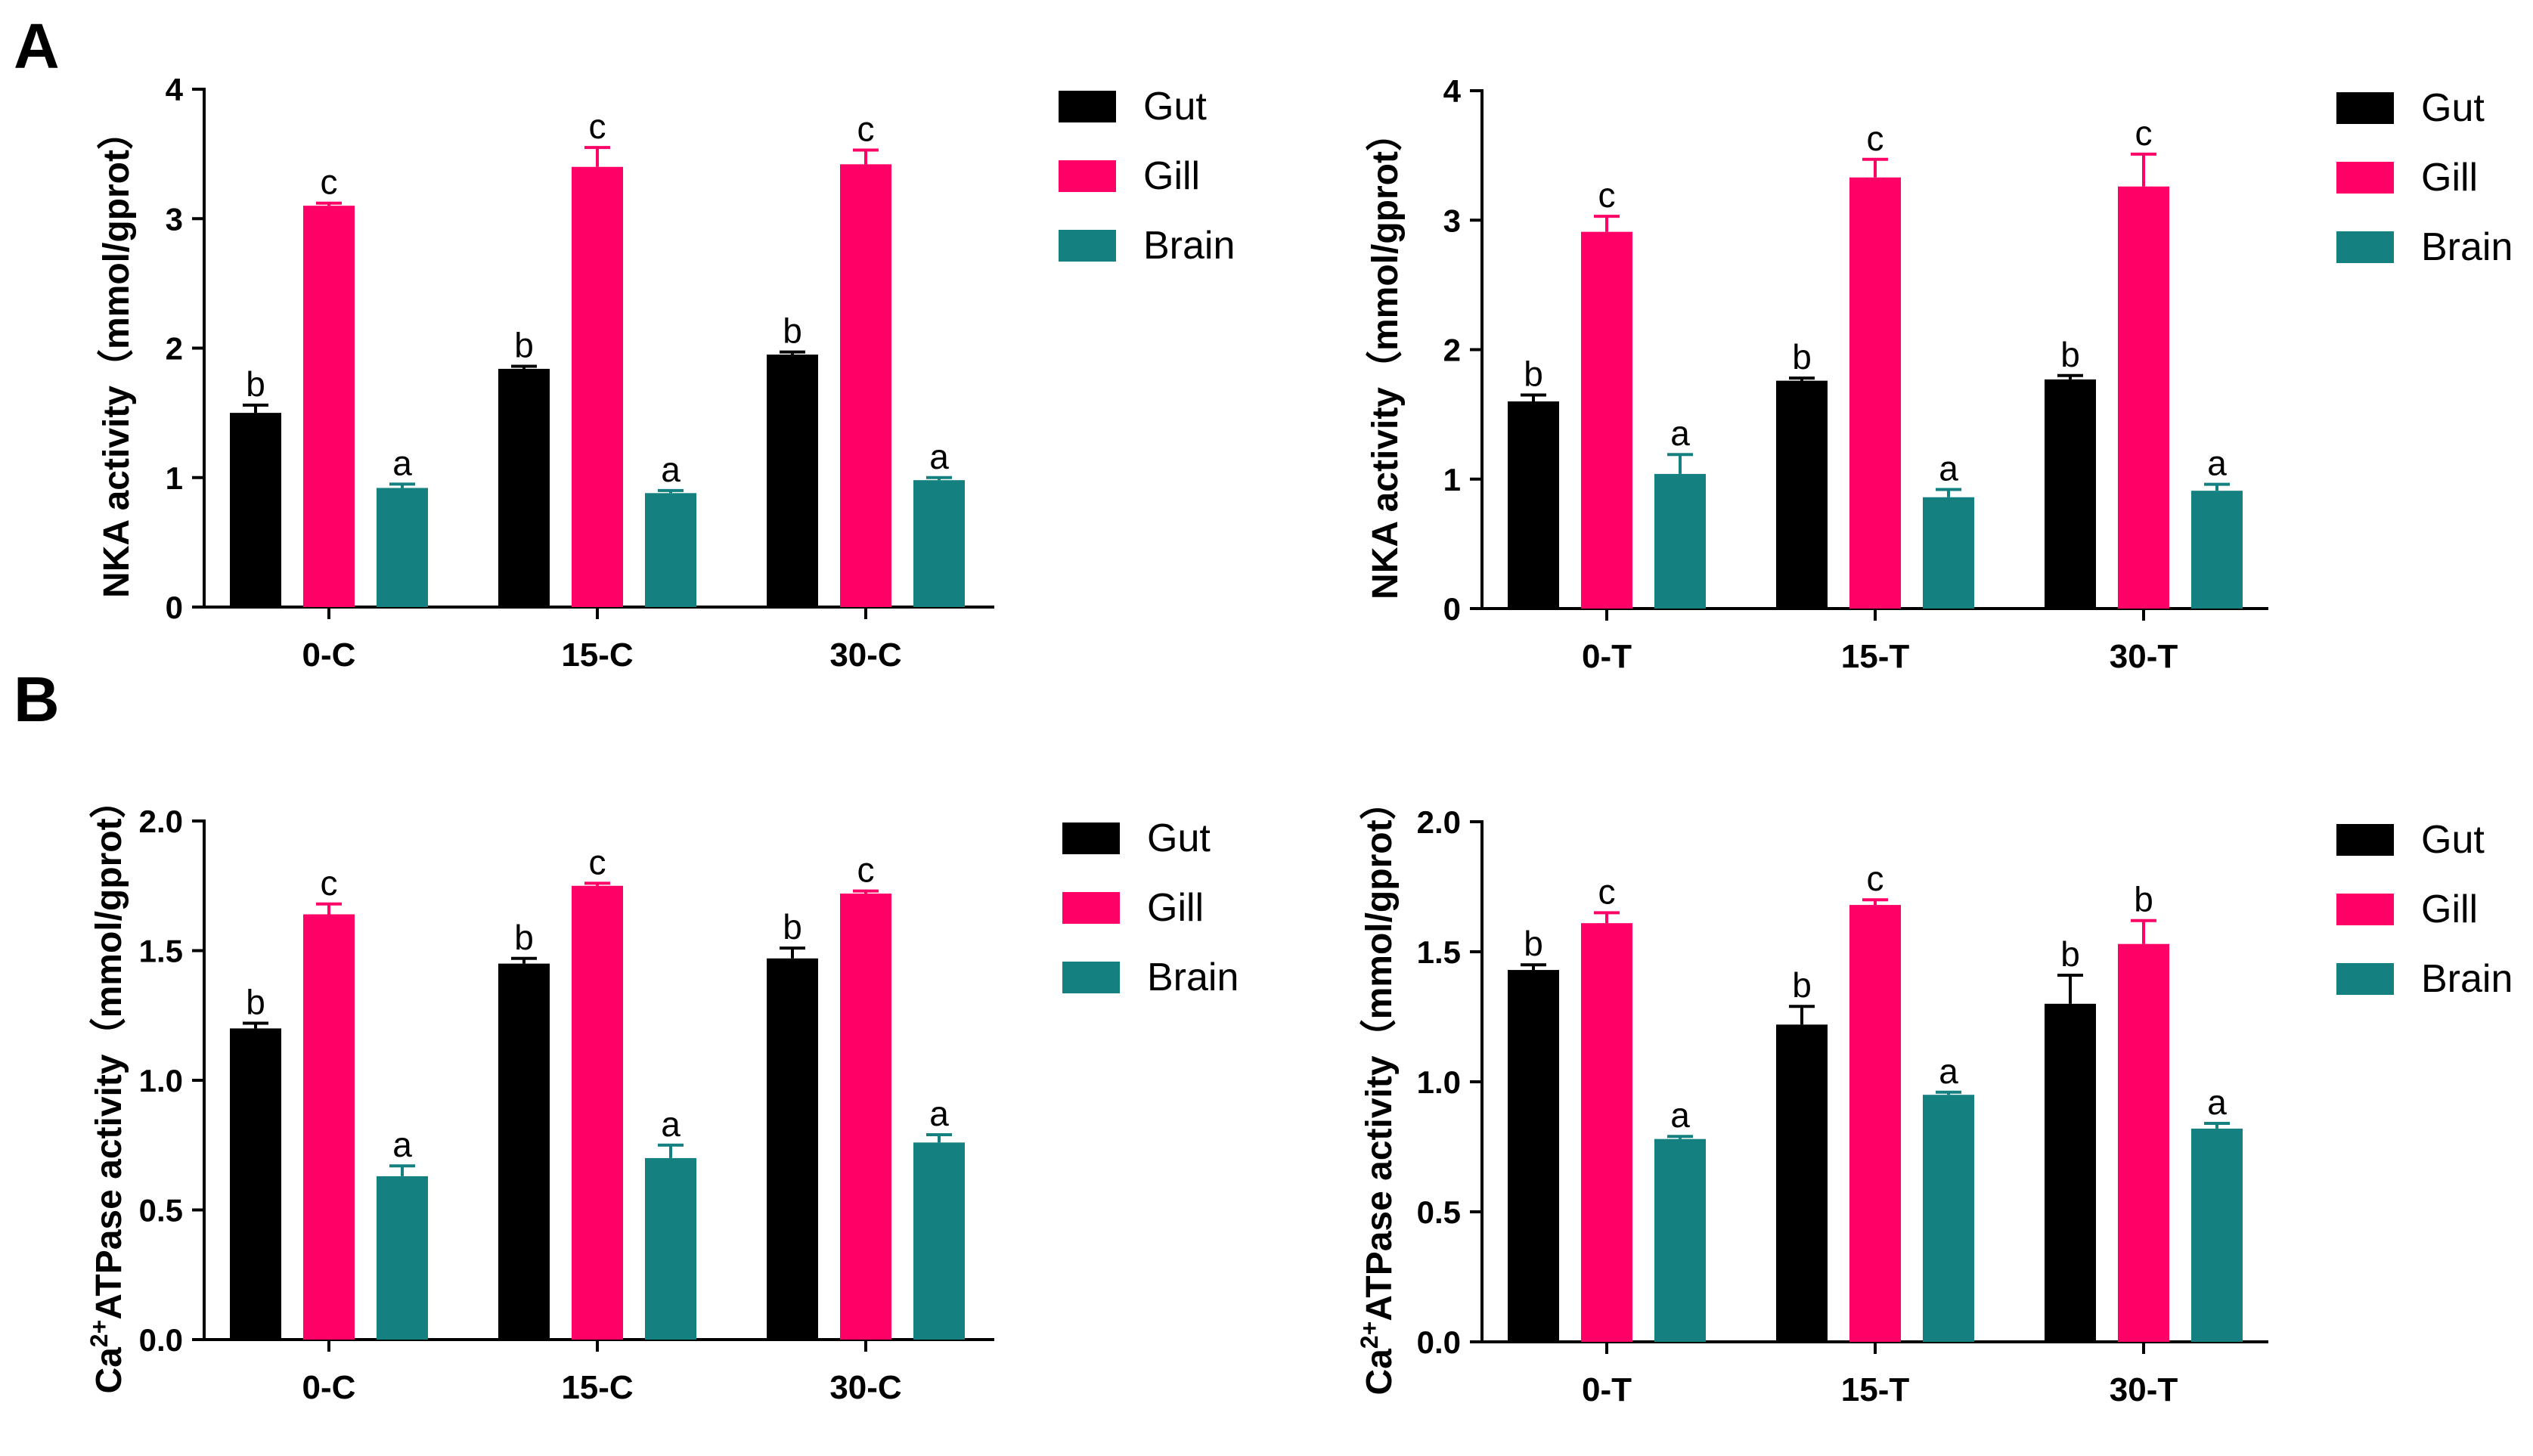 This screenshot has width=2533, height=1456. I want to click on y-axis-label-main: ATPase activity（mmol/gprot）, so click(1380, 1052).